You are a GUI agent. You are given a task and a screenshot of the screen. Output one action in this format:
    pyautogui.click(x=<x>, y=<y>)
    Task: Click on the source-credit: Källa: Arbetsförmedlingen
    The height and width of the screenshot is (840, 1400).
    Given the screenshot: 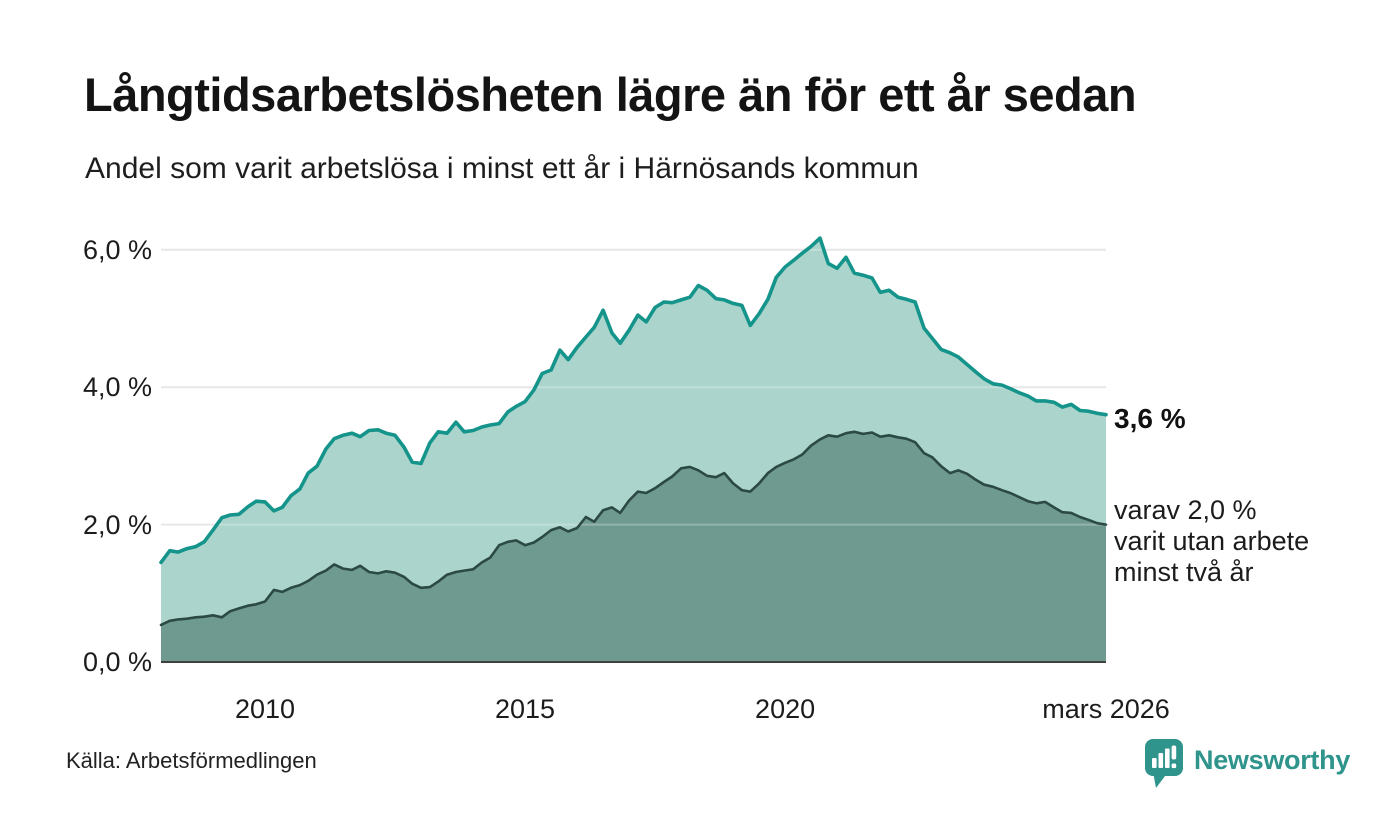 What is the action you would take?
    pyautogui.click(x=191, y=760)
    